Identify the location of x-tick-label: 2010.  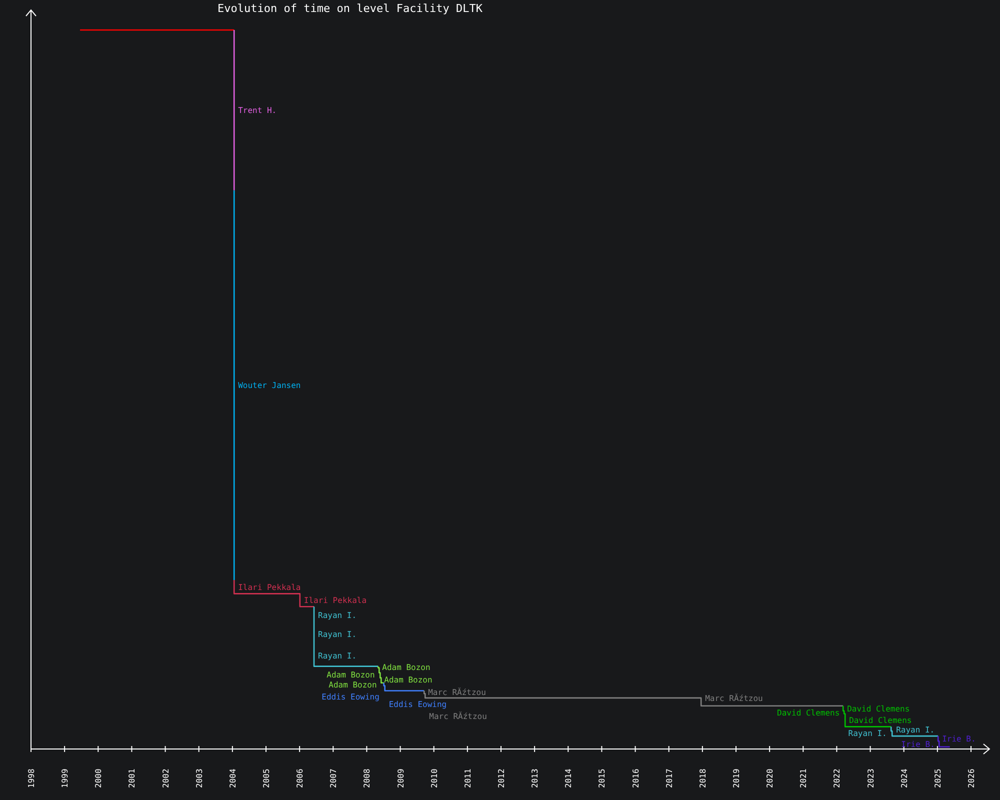
(434, 778).